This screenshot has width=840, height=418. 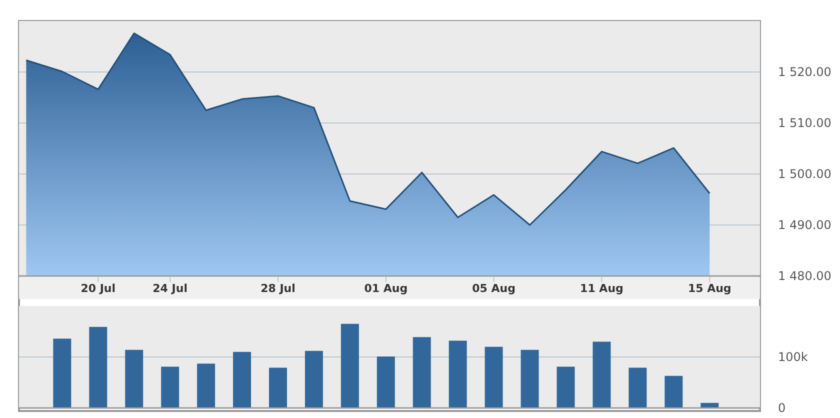 What do you see at coordinates (494, 288) in the screenshot?
I see `x-tick-label: 05 Aug` at bounding box center [494, 288].